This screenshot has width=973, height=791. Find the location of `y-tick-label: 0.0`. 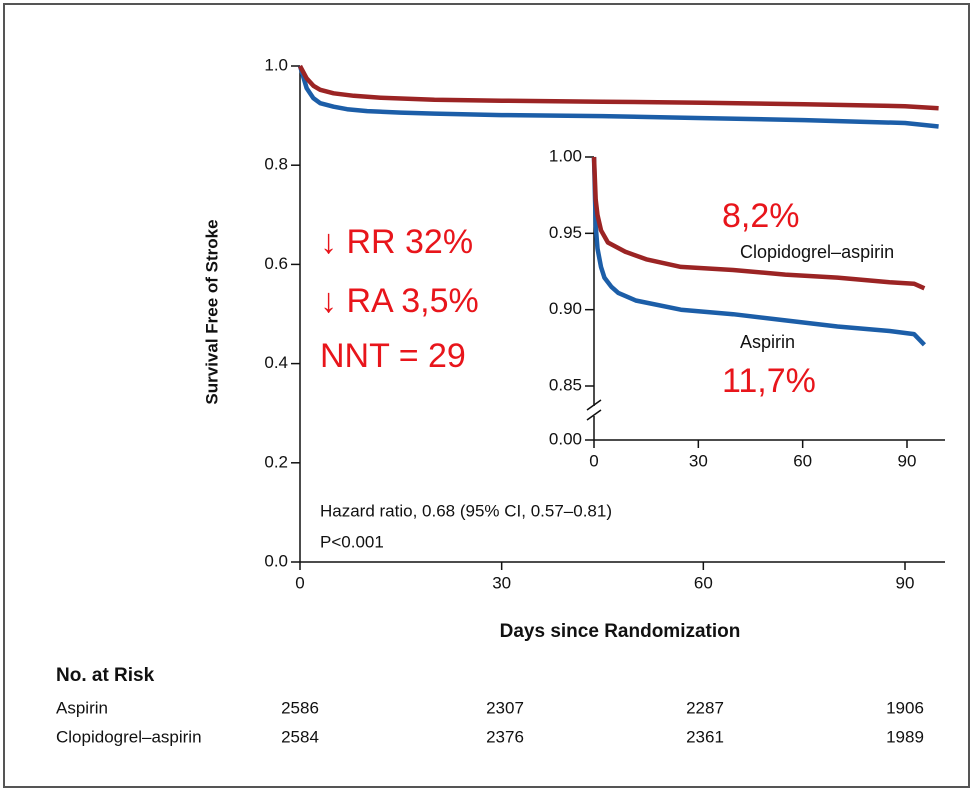

y-tick-label: 0.0 is located at coordinates (276, 560).